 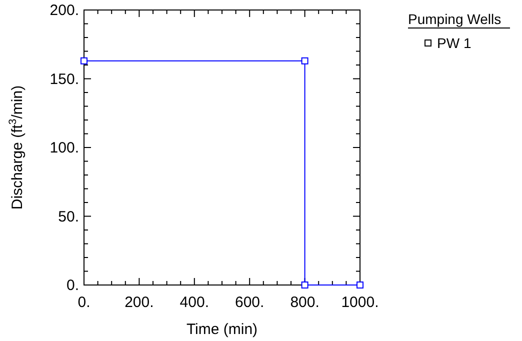 What do you see at coordinates (222, 329) in the screenshot?
I see `x-axis-title: Time (min)` at bounding box center [222, 329].